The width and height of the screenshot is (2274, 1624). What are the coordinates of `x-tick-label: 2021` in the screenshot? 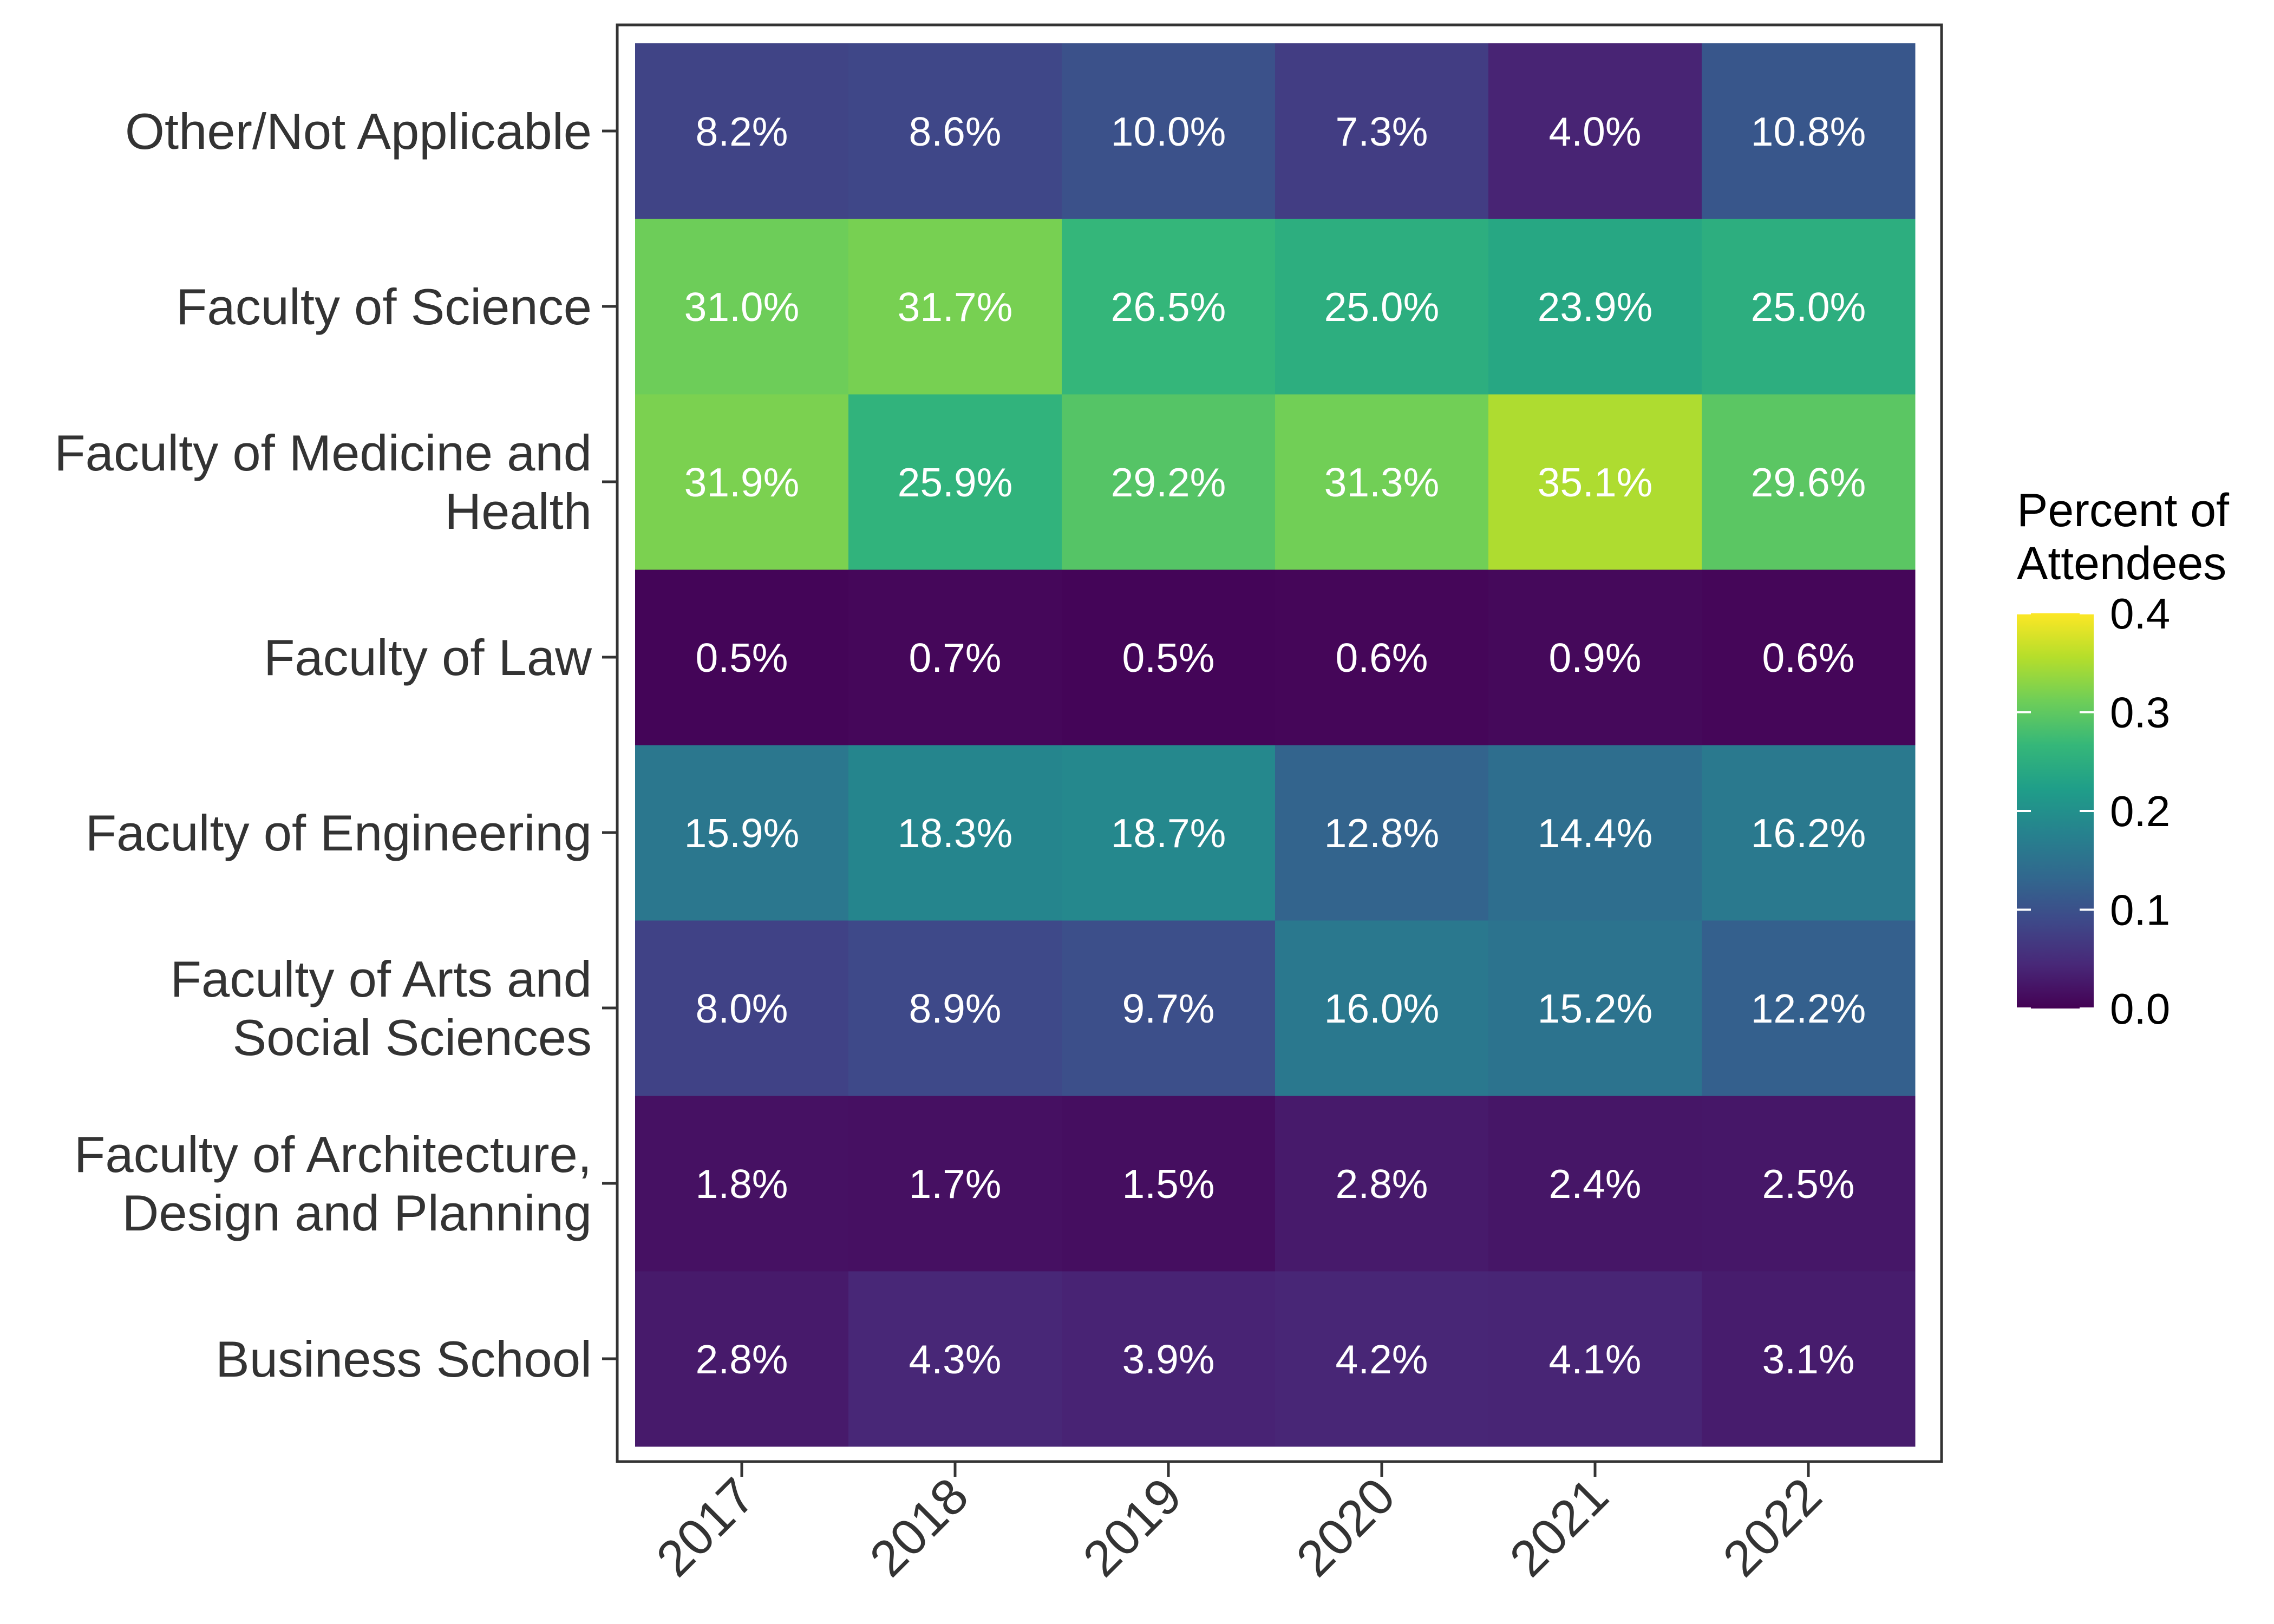 It's located at (1559, 1527).